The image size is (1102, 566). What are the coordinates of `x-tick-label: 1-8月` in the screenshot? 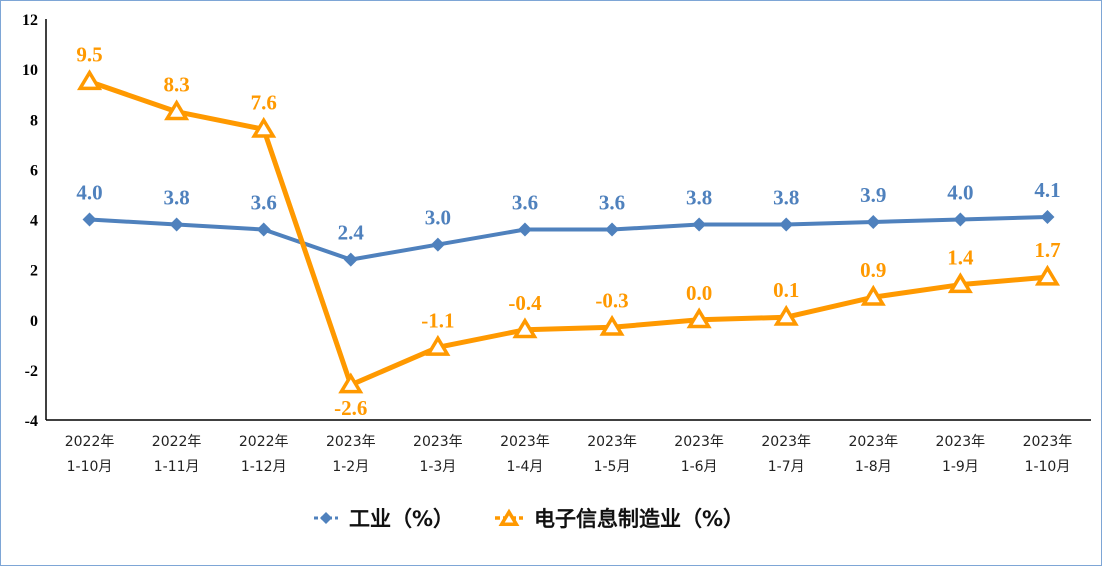 It's located at (873, 467).